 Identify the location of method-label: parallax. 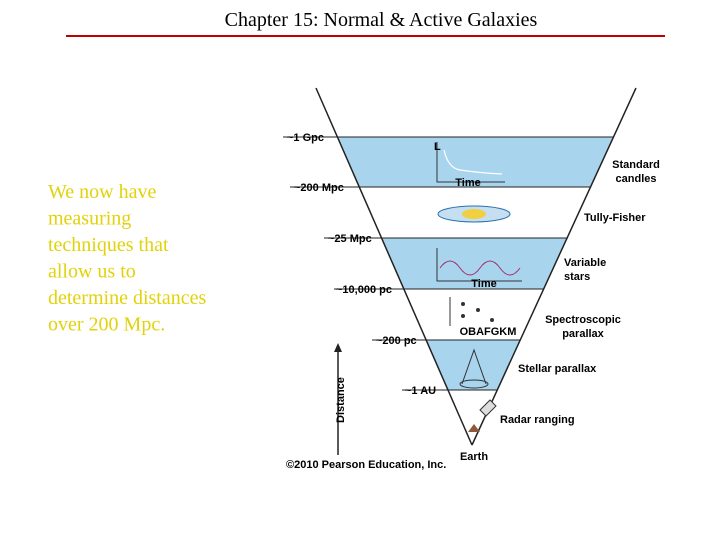
(583, 334).